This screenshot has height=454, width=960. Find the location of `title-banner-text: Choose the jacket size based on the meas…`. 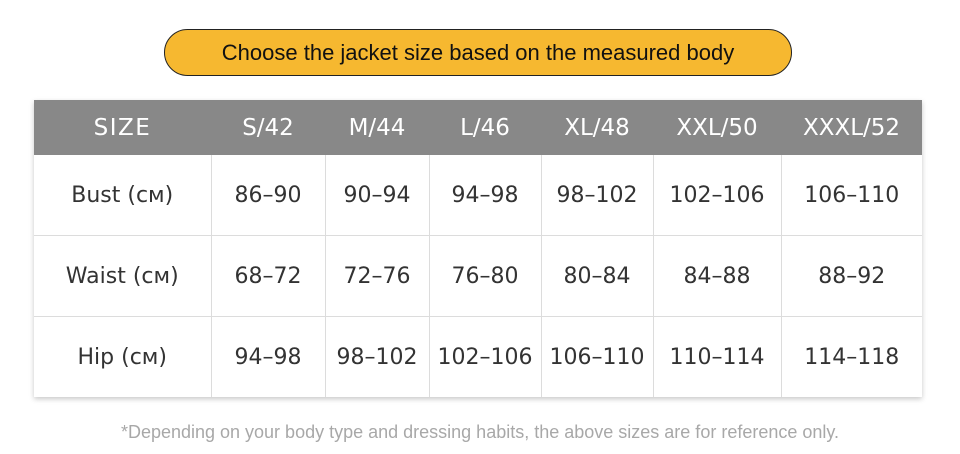

title-banner-text: Choose the jacket size based on the meas… is located at coordinates (478, 52).